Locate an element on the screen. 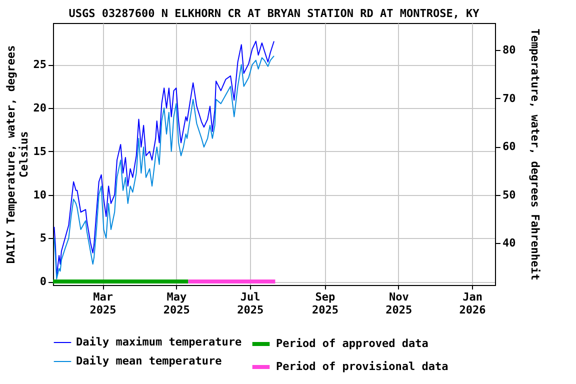  y2-tick-label: 50 is located at coordinates (509, 195).